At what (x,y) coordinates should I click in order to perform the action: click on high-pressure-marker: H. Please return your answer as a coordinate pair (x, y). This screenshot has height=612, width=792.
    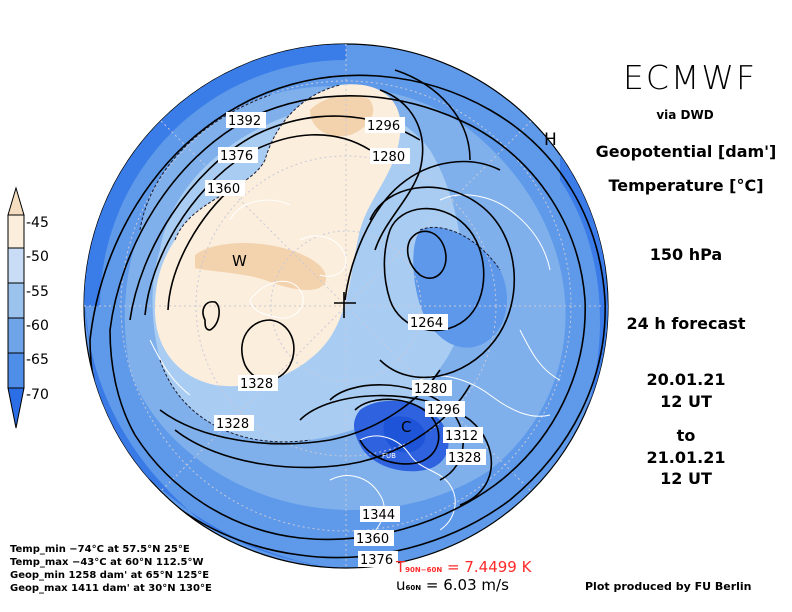
    Looking at the image, I should click on (550, 140).